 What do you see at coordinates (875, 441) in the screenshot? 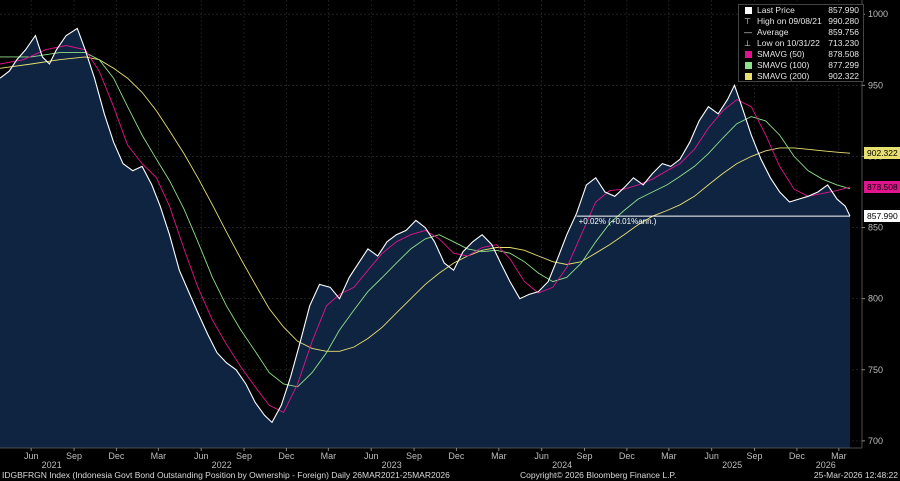
I see `y-tick-label: 700` at bounding box center [875, 441].